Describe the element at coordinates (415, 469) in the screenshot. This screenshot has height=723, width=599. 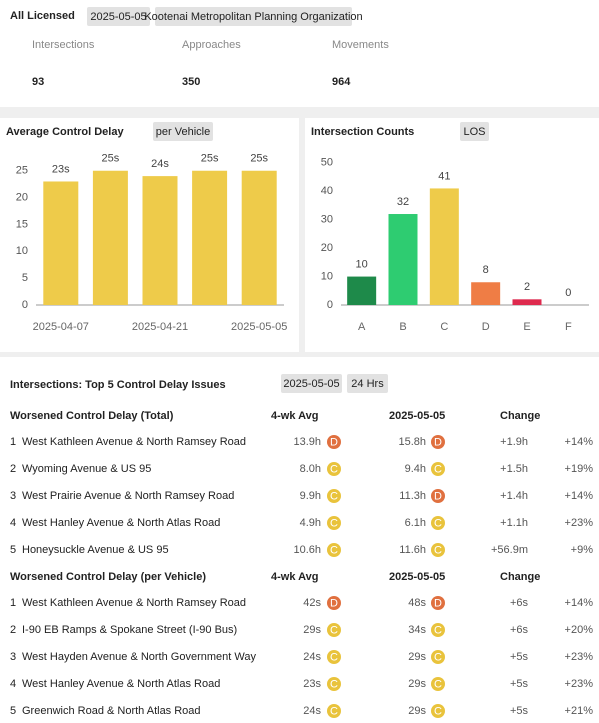
I see `current-value: 9.4h` at that location.